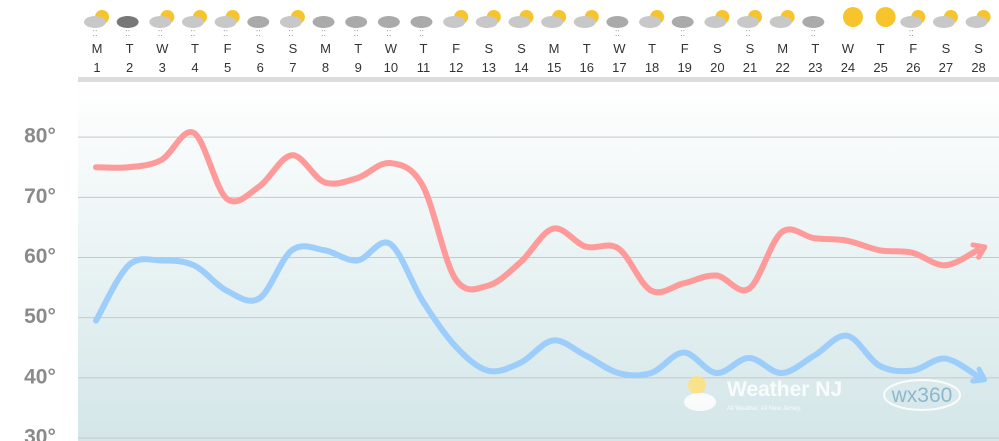 The image size is (999, 441). Describe the element at coordinates (424, 67) in the screenshot. I see `date-label: 11` at that location.